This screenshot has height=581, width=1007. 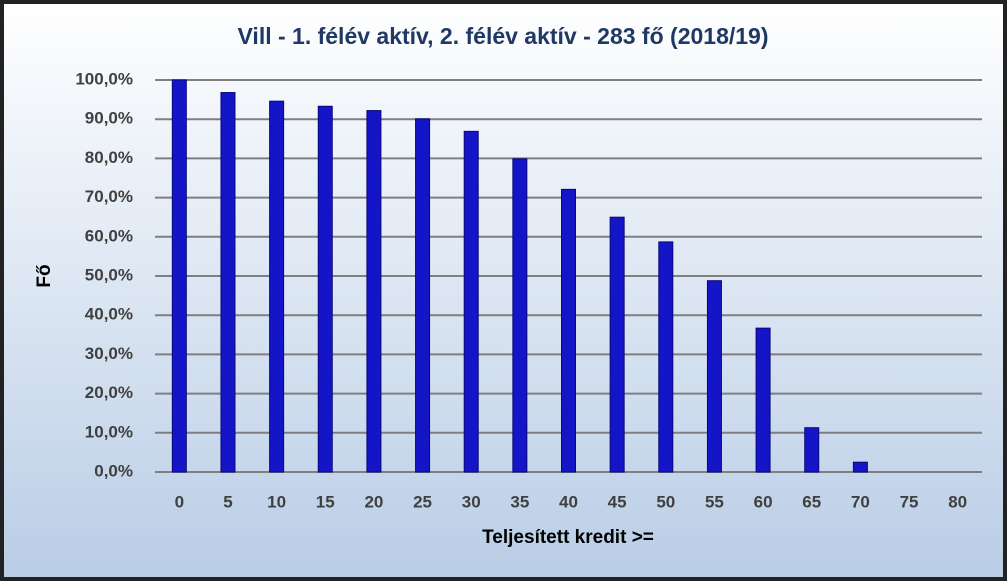 I want to click on x-tick-label: 70, so click(x=860, y=501).